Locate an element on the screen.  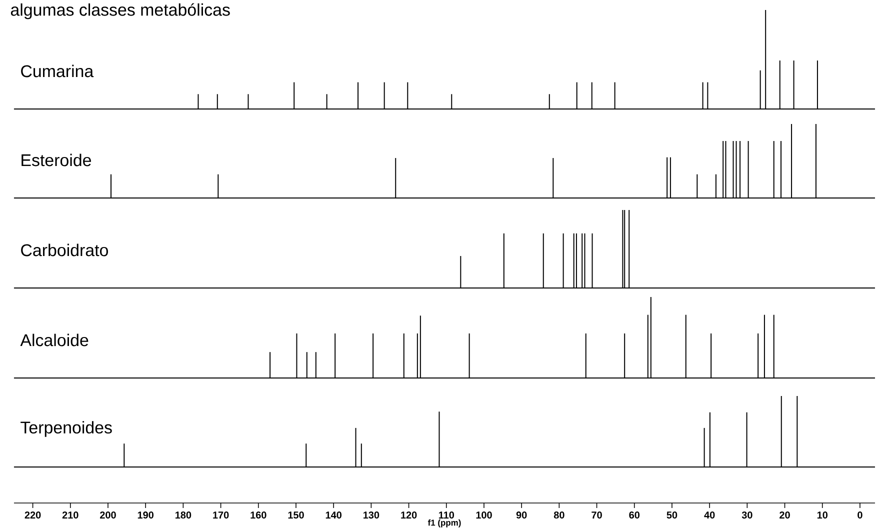
x-tick-label: 190 is located at coordinates (146, 515).